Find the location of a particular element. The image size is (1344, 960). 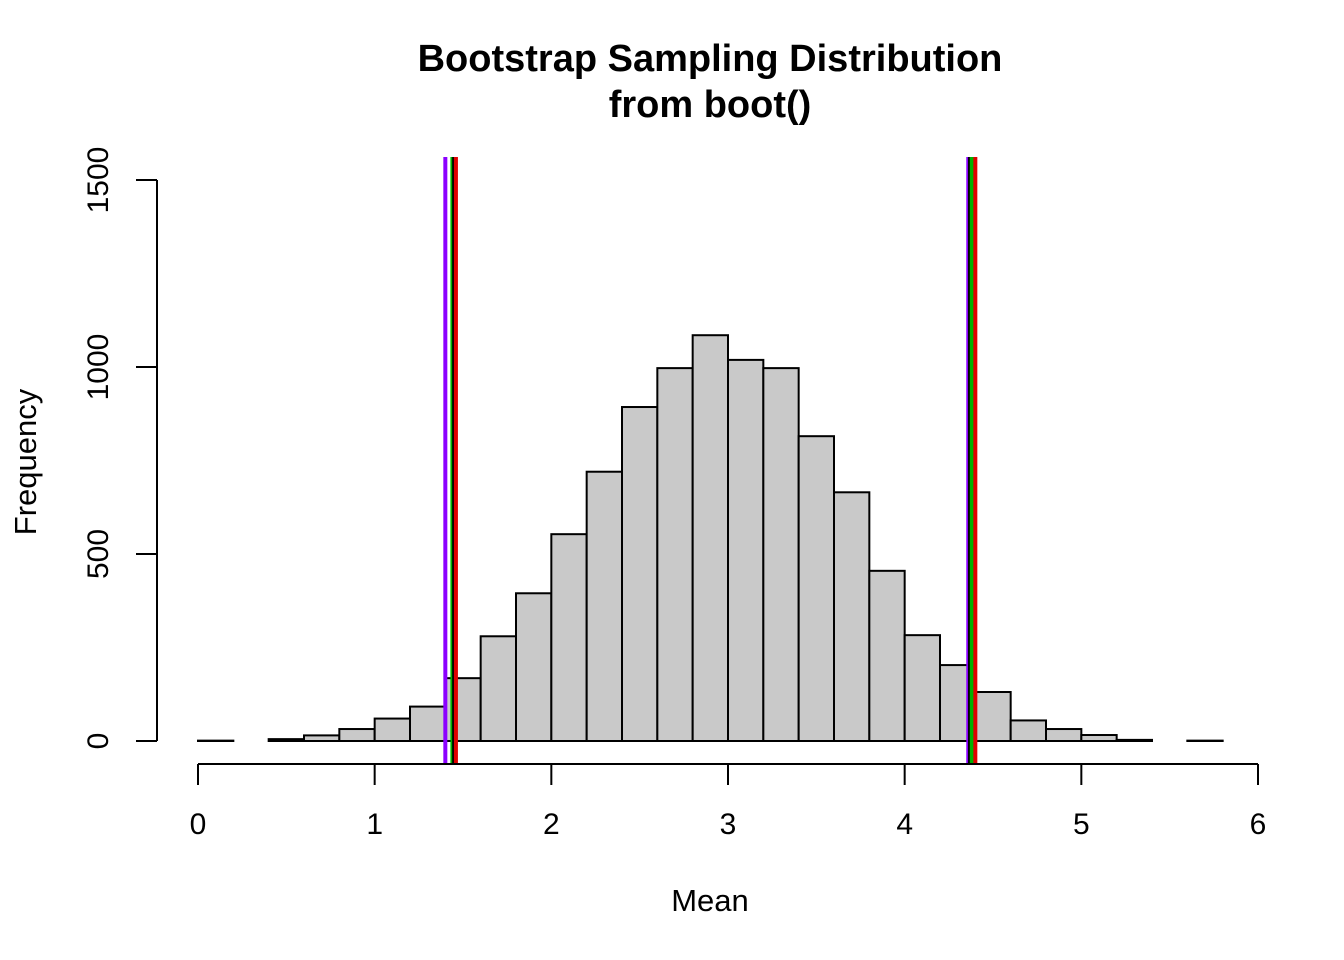

y-tick-label-3: 1500 is located at coordinates (98, 180).